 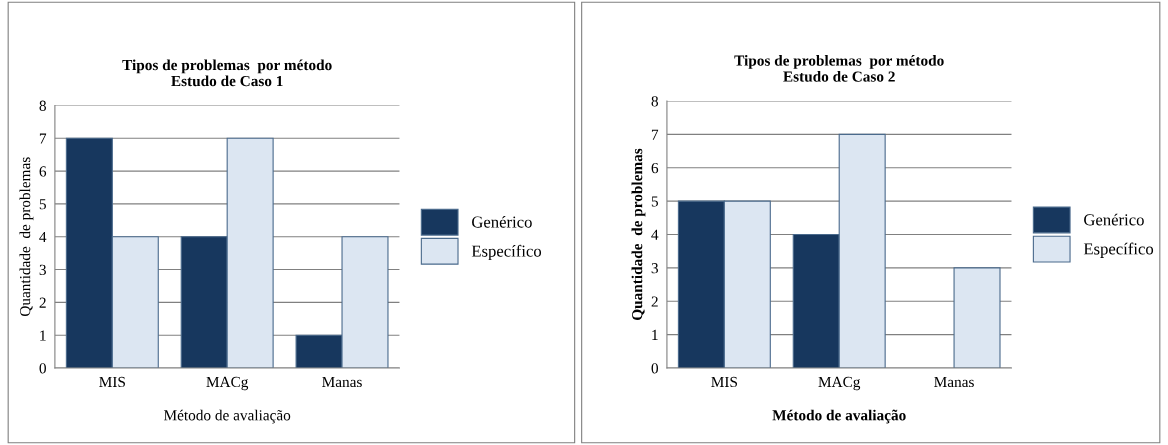 I want to click on chart-title: Tipos de problemas por método Estudo de Caso 1, so click(x=227, y=73).